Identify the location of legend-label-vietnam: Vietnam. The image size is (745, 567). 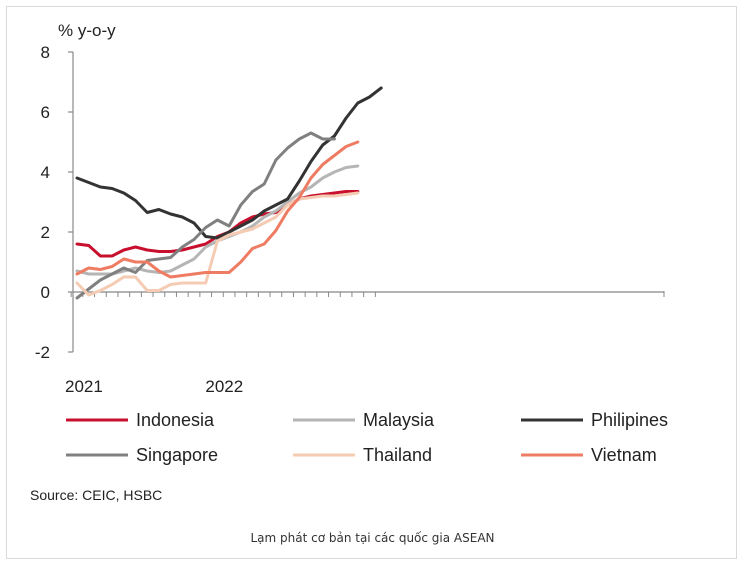
(624, 455).